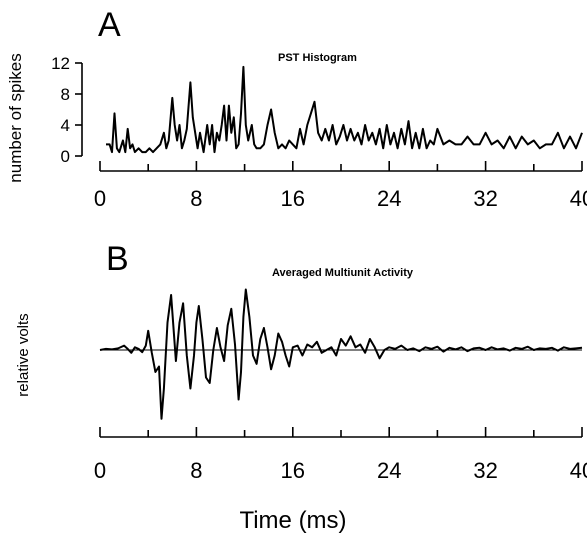  What do you see at coordinates (317, 58) in the screenshot?
I see `panel-a-title: PST Histogram` at bounding box center [317, 58].